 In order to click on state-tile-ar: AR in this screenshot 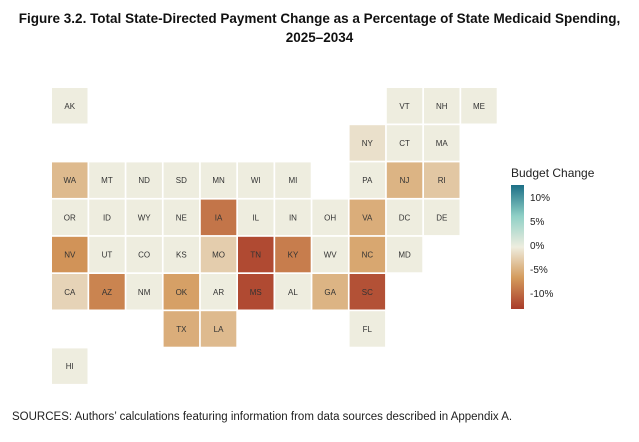, I will do `click(218, 292)`.